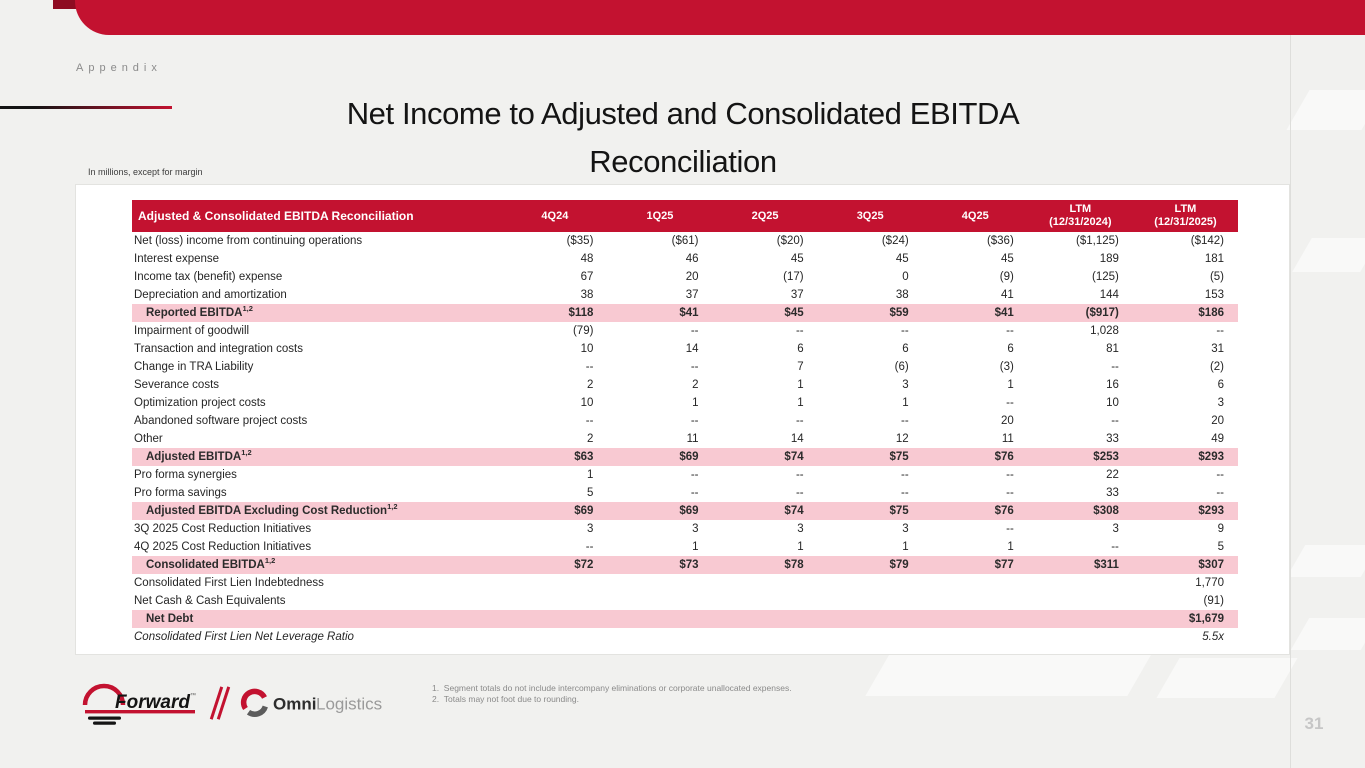  I want to click on cell-4q24: 5, so click(590, 493).